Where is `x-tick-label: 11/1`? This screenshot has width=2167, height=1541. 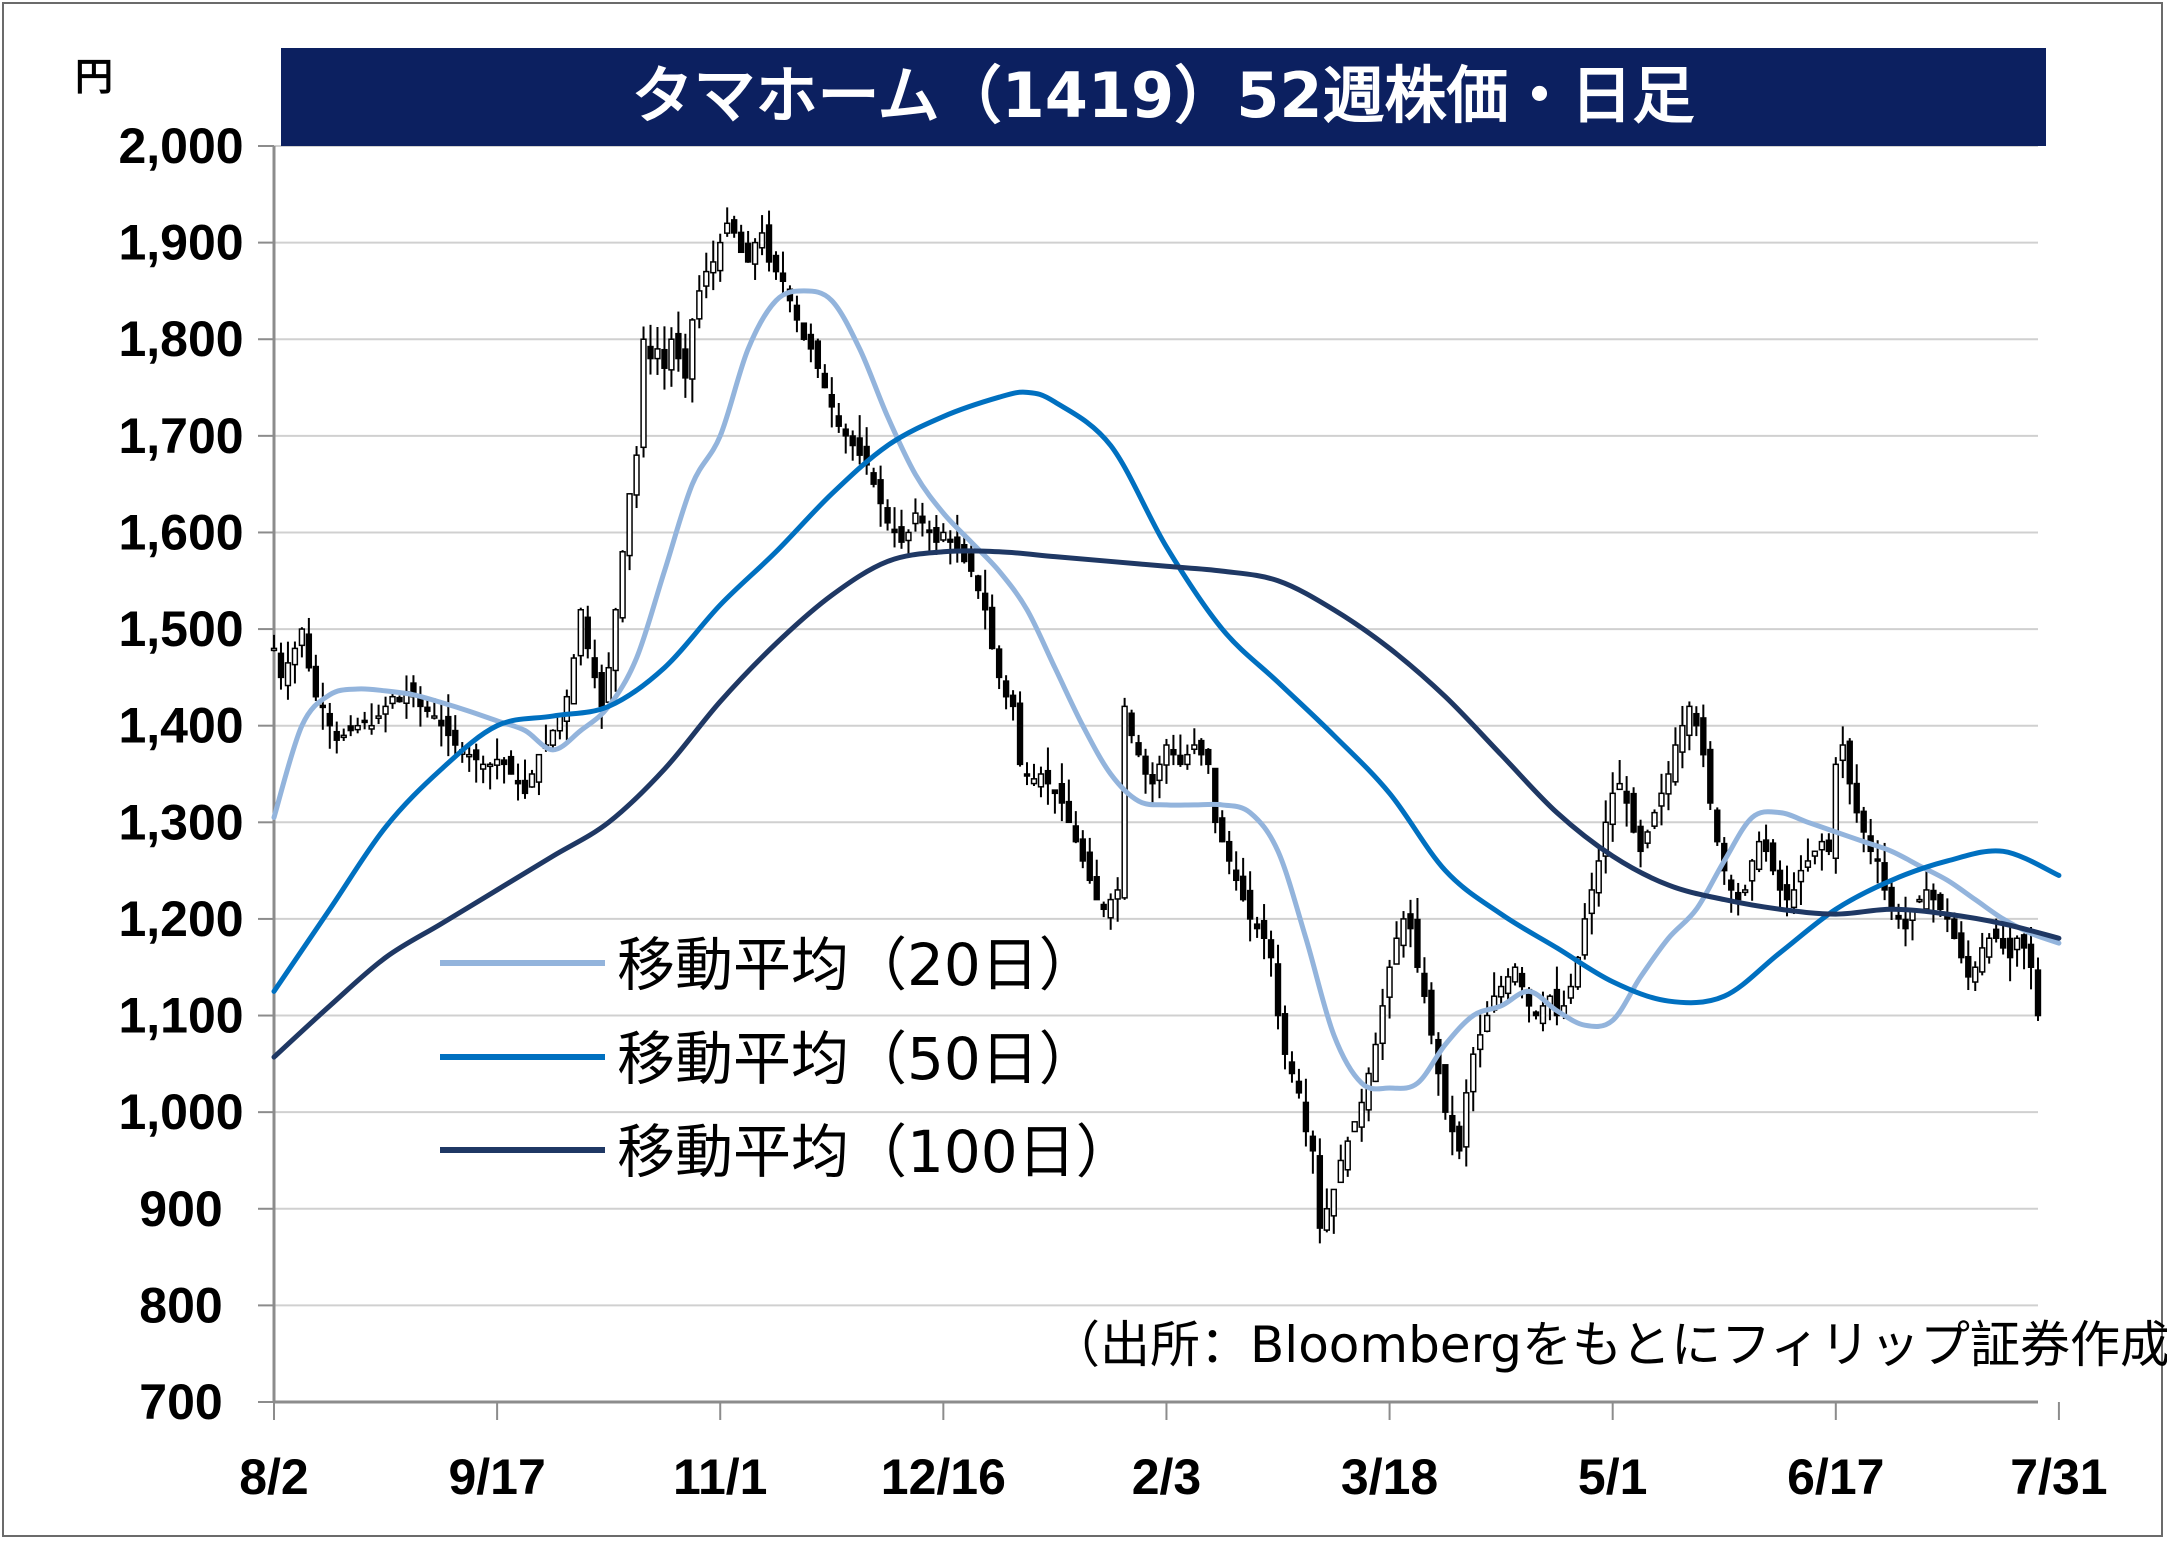
x-tick-label: 11/1 is located at coordinates (720, 1477).